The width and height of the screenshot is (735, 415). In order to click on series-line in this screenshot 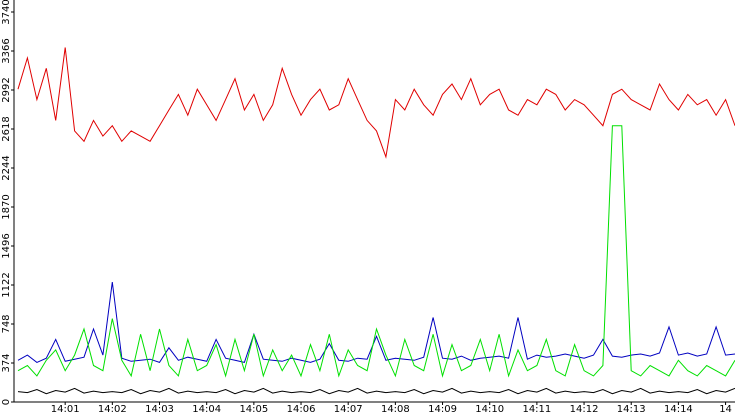, I will do `click(376, 391)`.